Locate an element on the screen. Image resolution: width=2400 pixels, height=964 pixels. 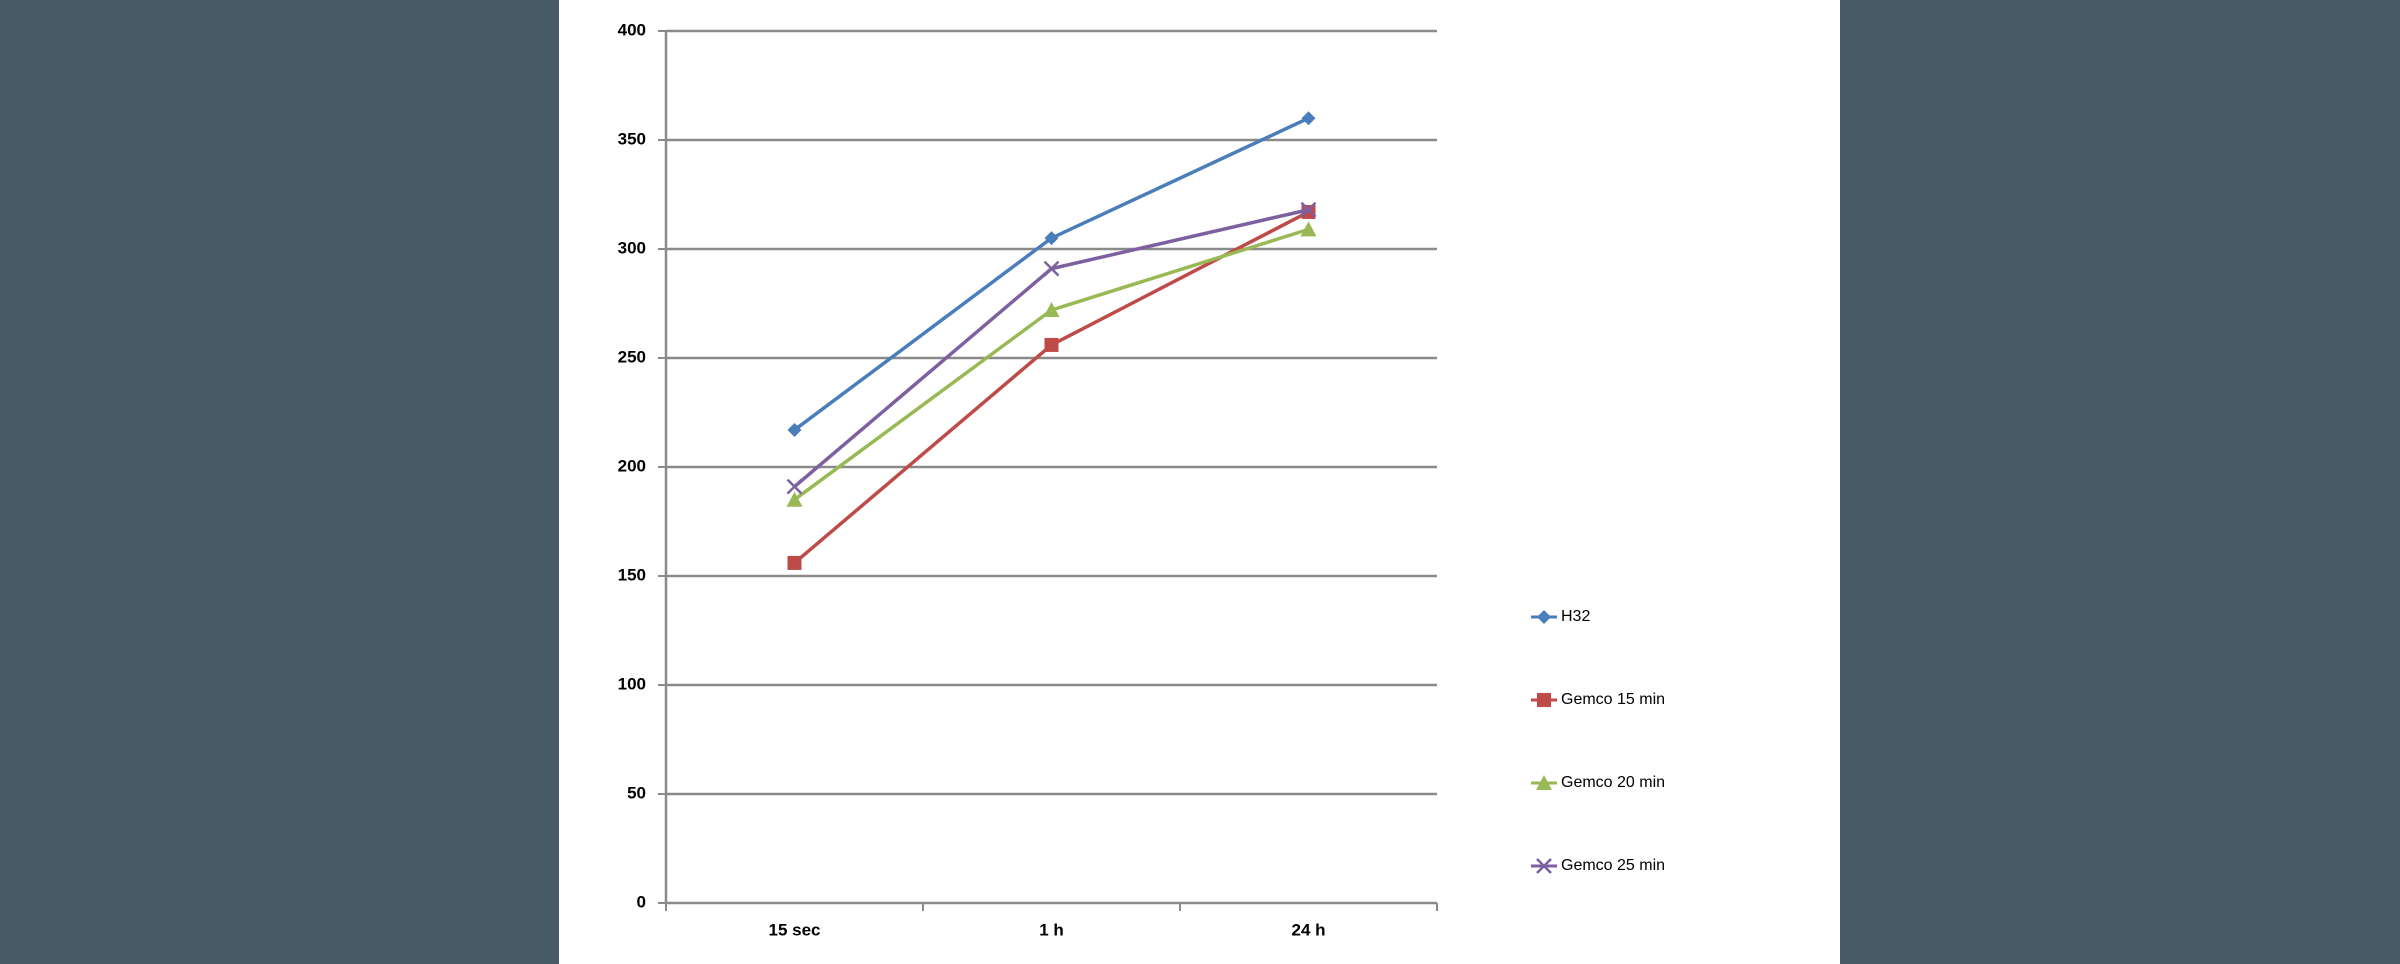
y-tick-label: 350 is located at coordinates (632, 138).